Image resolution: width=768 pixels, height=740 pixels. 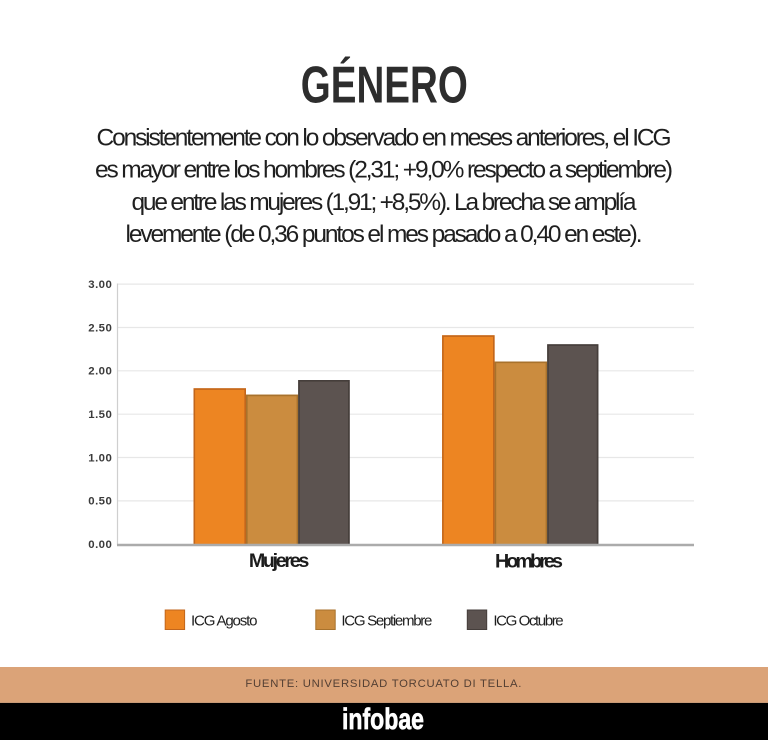 I want to click on svg-text: 0.00, so click(x=100, y=545).